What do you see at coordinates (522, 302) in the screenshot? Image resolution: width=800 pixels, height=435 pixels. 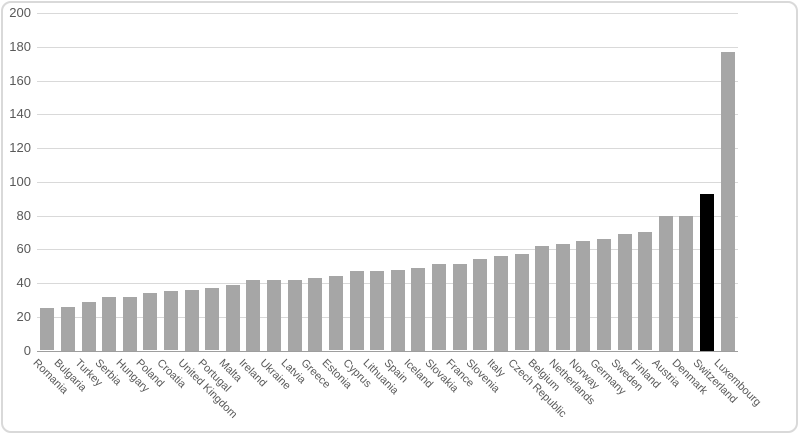 I see `bar-czech-republic` at bounding box center [522, 302].